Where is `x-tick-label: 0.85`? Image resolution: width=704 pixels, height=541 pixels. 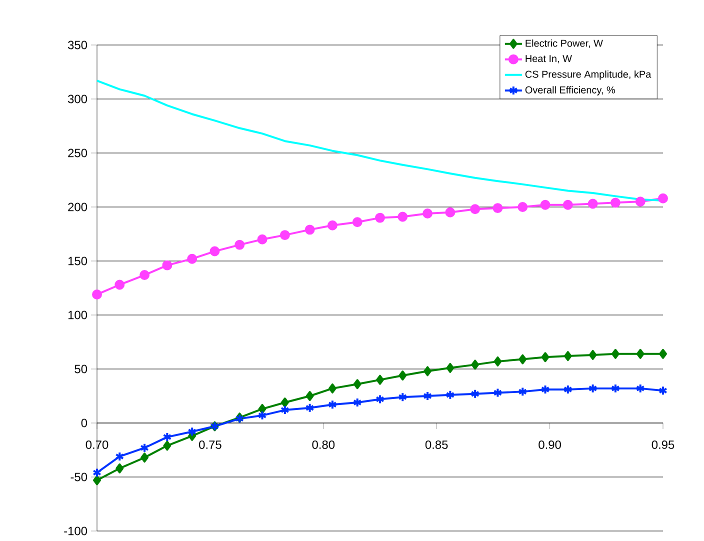 x-tick-label: 0.85 is located at coordinates (436, 444).